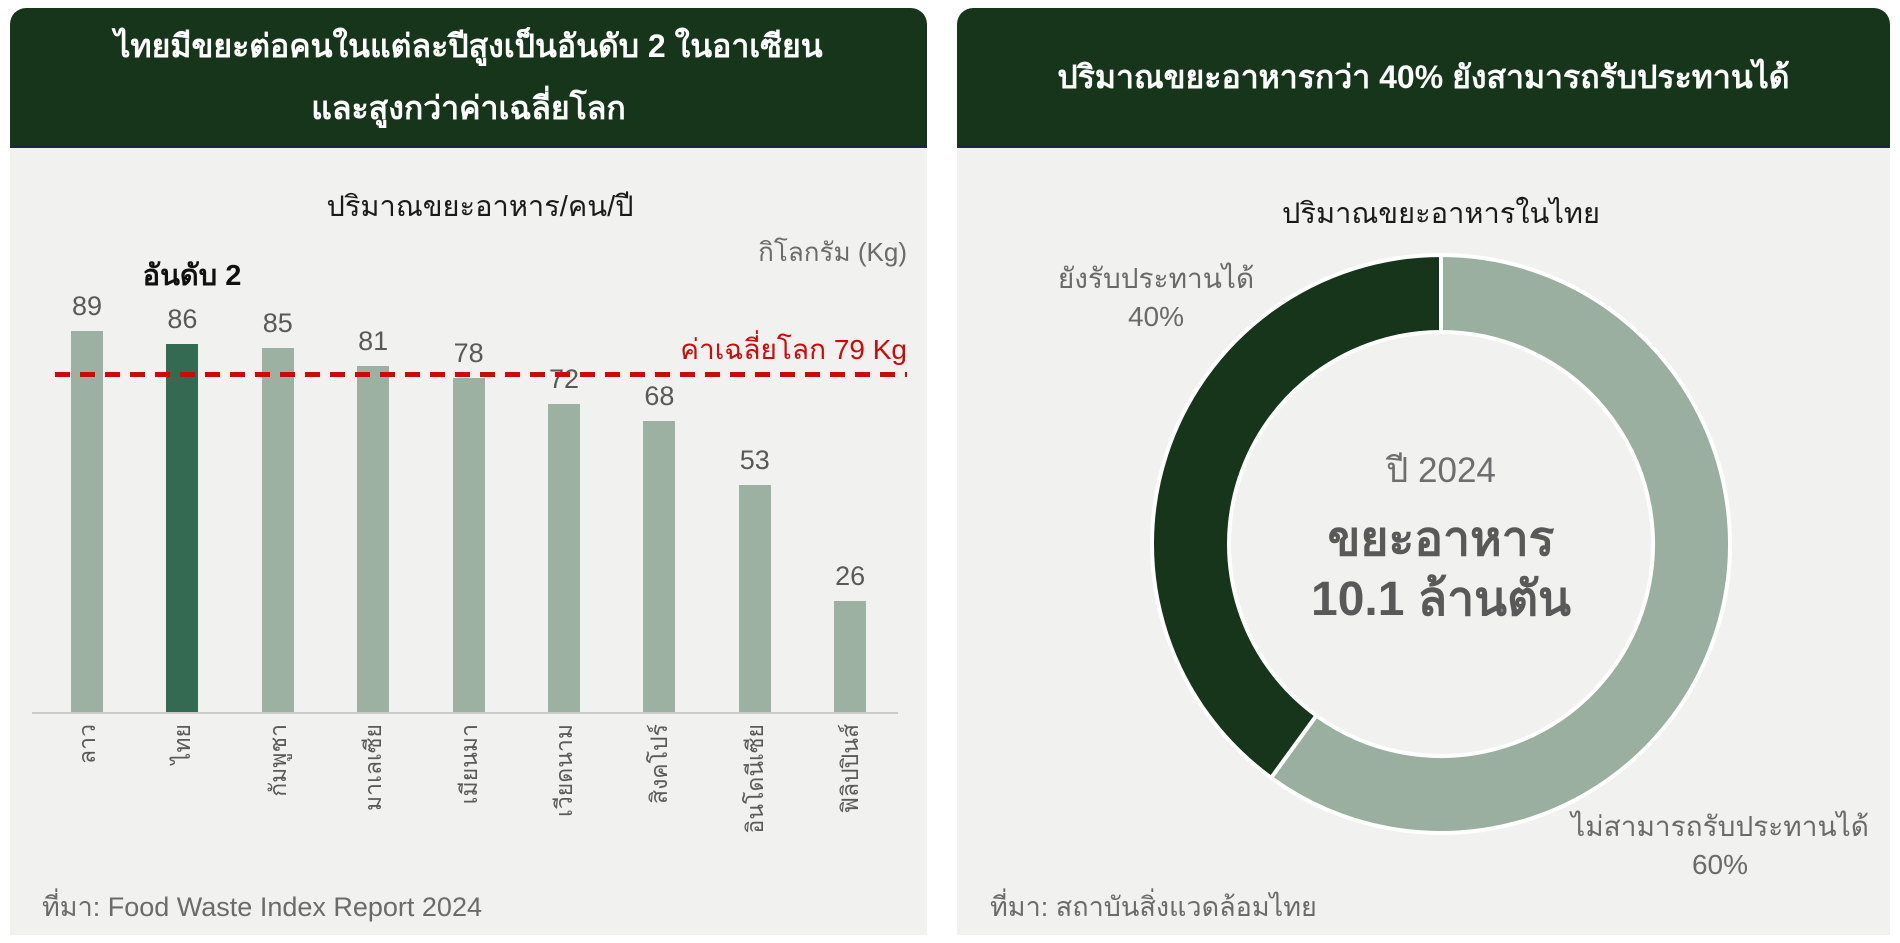 The height and width of the screenshot is (943, 1900). Describe the element at coordinates (1441, 599) in the screenshot. I see `donut-center-amount: 10.1 ล้านตัน` at that location.